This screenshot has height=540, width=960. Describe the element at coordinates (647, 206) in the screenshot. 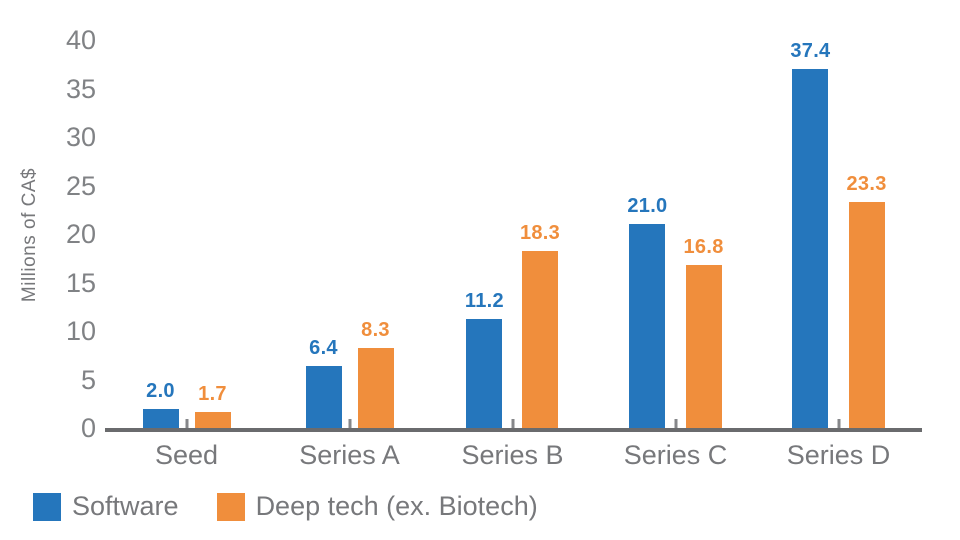

I see `bar-value-software-series-c: 21.0` at that location.